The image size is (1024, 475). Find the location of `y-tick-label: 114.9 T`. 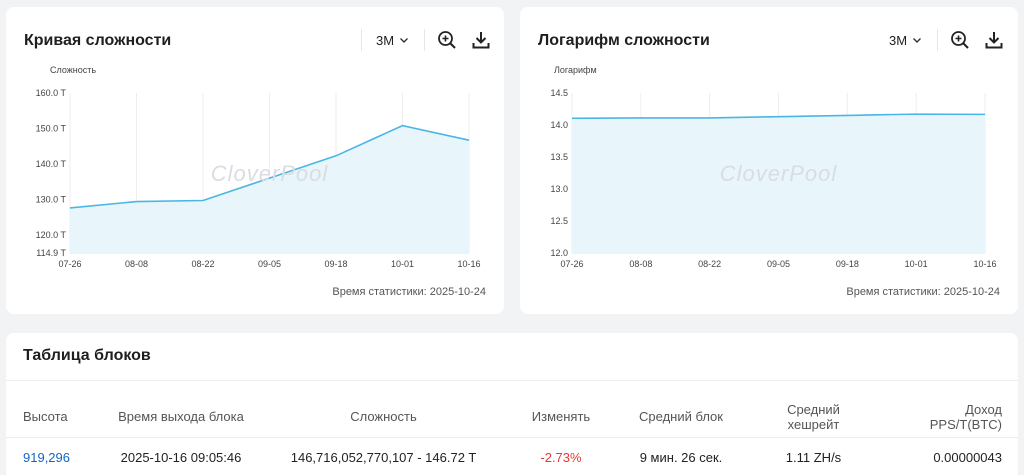

y-tick-label: 114.9 T is located at coordinates (51, 253).